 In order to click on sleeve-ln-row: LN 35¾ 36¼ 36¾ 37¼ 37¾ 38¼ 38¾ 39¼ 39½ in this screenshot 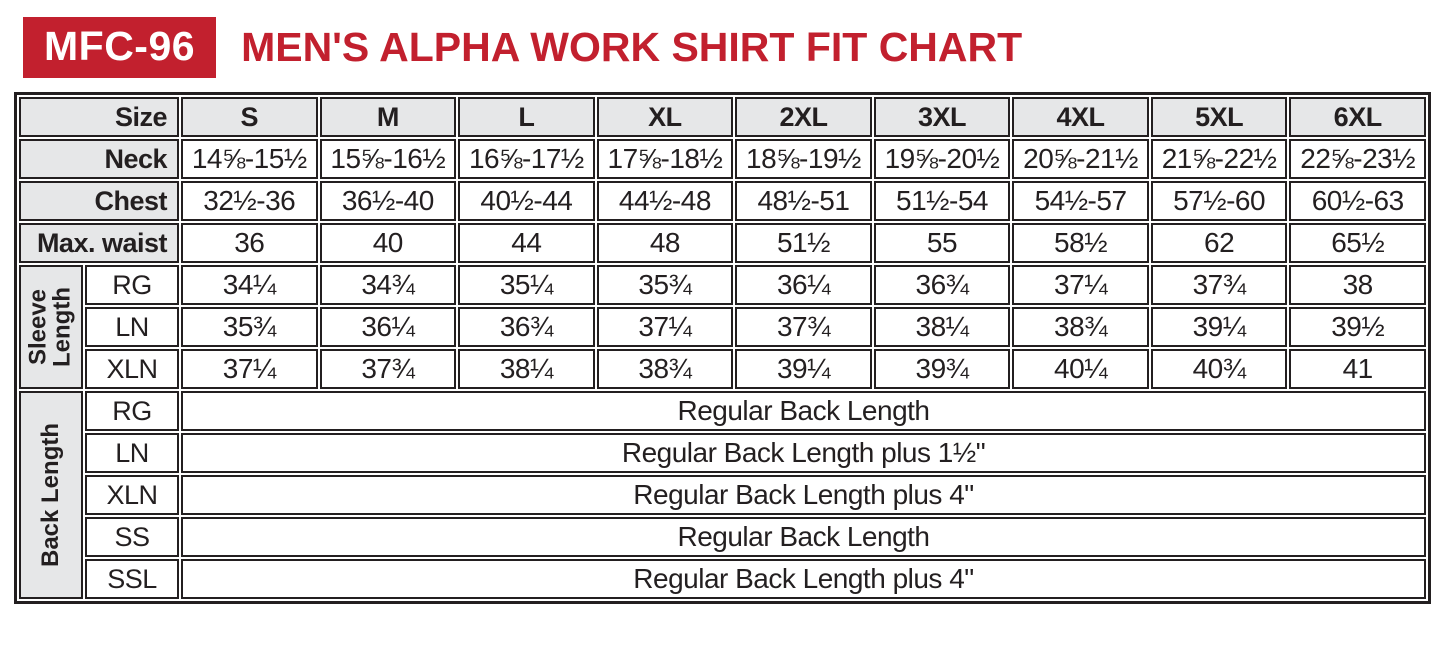, I will do `click(722, 327)`.